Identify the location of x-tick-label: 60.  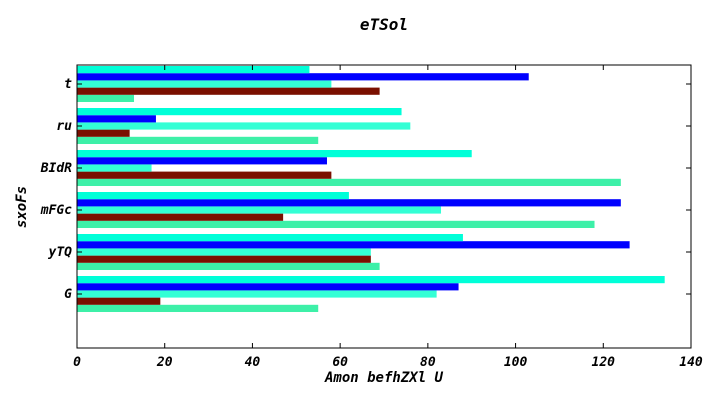
(340, 362).